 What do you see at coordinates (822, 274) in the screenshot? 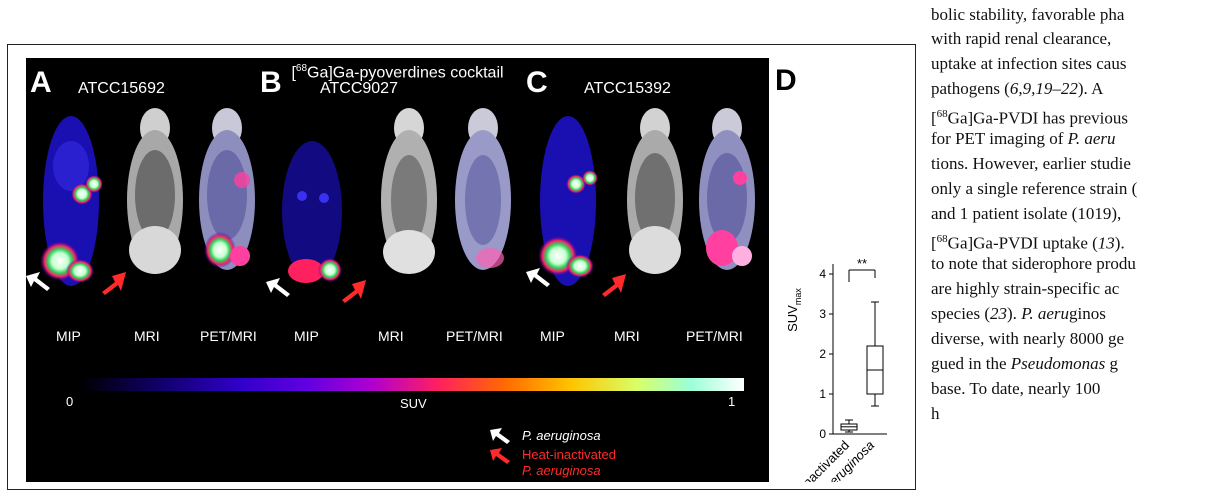
I see `y-tick-label-4: 4` at bounding box center [822, 274].